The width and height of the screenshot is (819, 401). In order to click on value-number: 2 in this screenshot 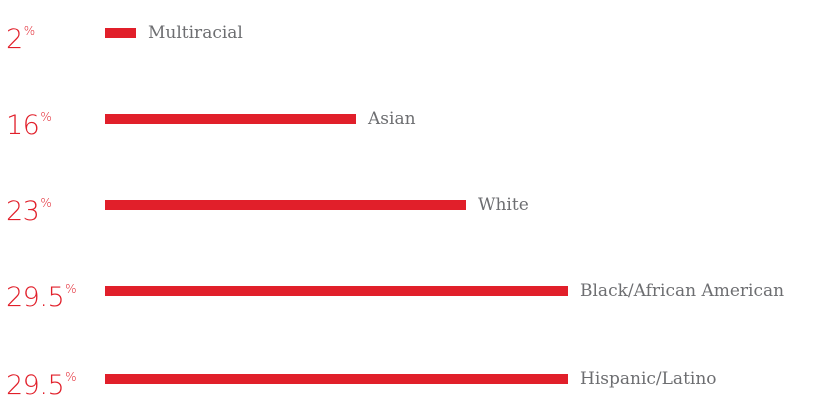, I will do `click(14, 39)`.